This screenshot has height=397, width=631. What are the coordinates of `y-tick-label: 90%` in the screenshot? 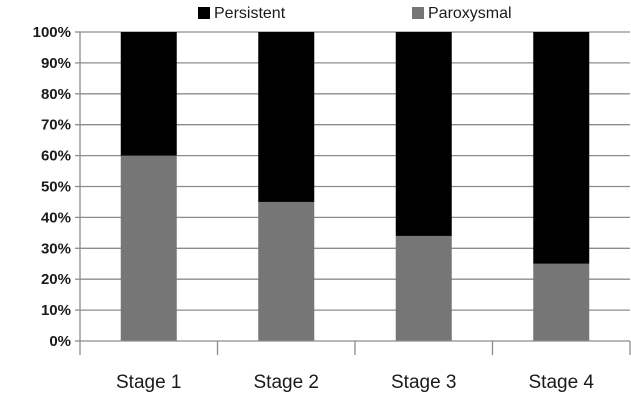 It's located at (56, 63).